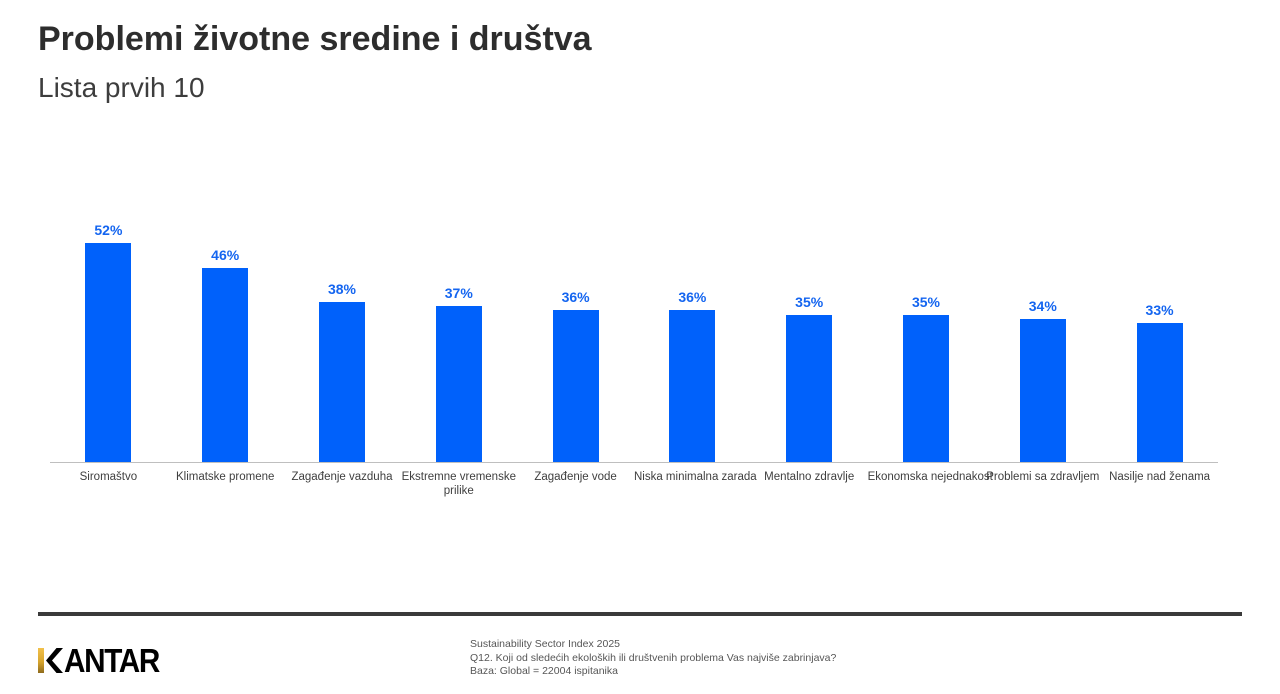 The image size is (1280, 694). What do you see at coordinates (225, 255) in the screenshot?
I see `bar-value-label: 46%` at bounding box center [225, 255].